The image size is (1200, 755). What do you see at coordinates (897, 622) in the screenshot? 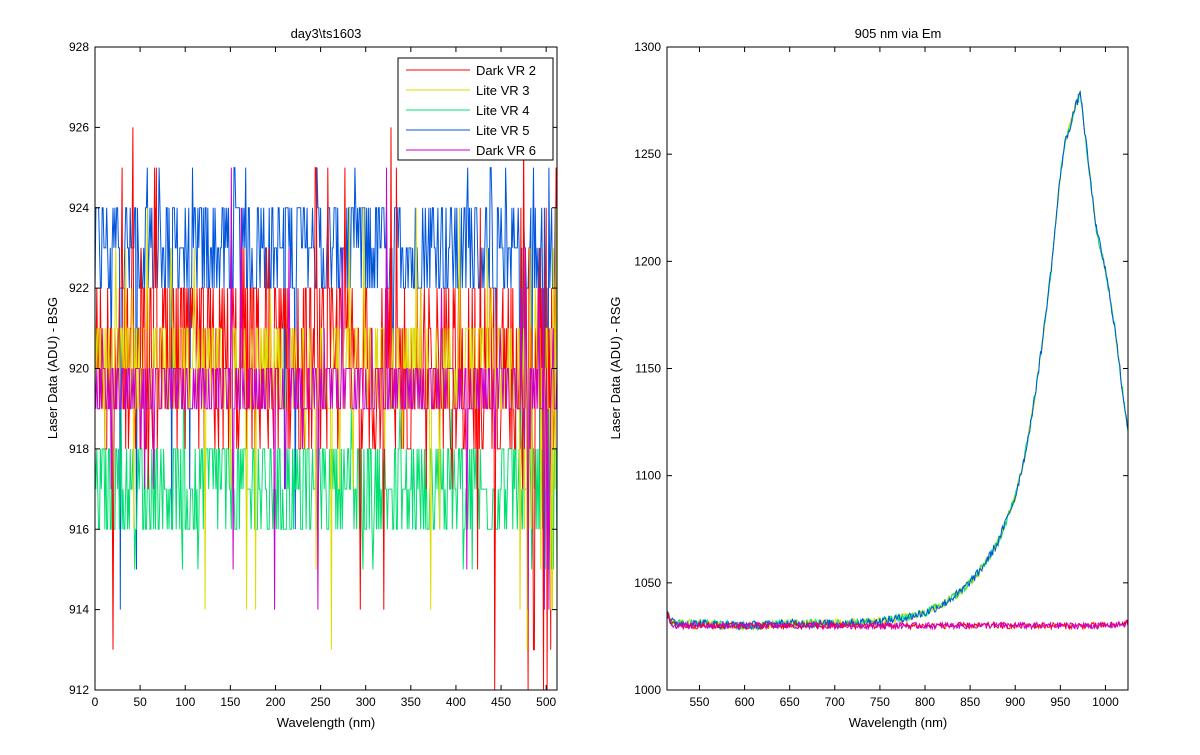
I see `spectrum-line-magenta` at bounding box center [897, 622].